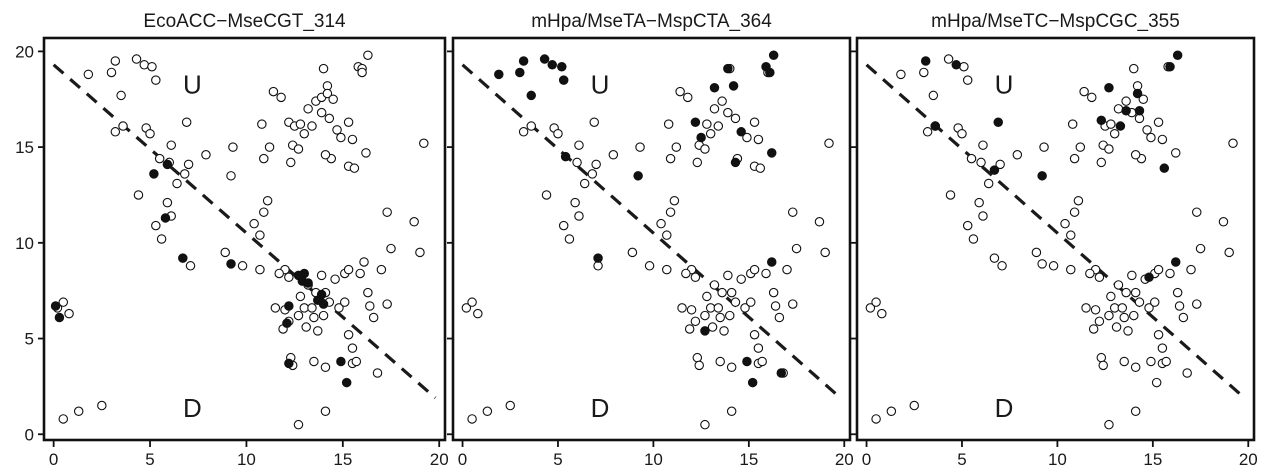 This screenshot has width=1261, height=471. I want to click on x-tick-label: 0, so click(53, 459).